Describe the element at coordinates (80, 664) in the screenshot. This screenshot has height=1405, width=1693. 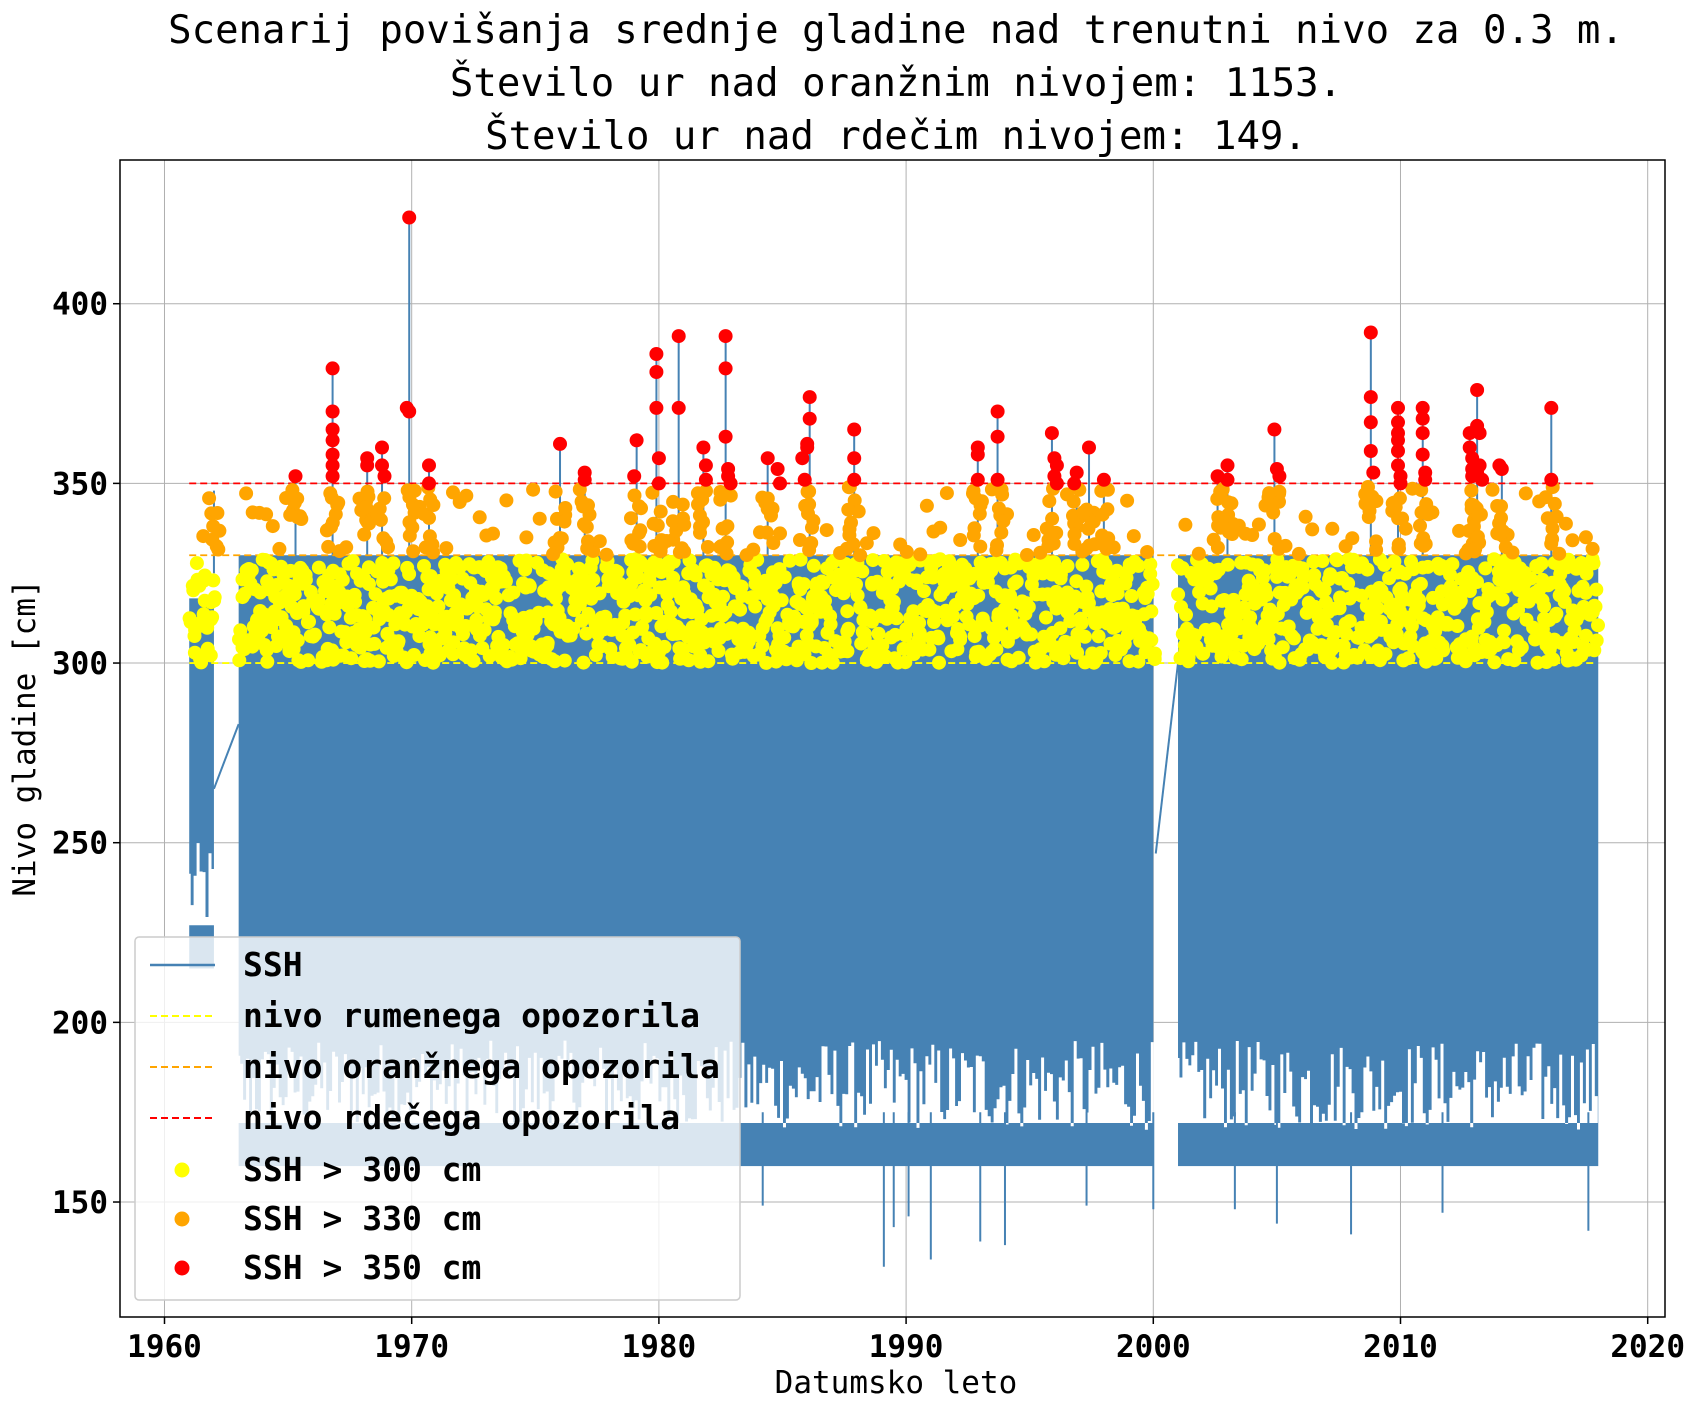
I see `y-tick-label: 300` at that location.